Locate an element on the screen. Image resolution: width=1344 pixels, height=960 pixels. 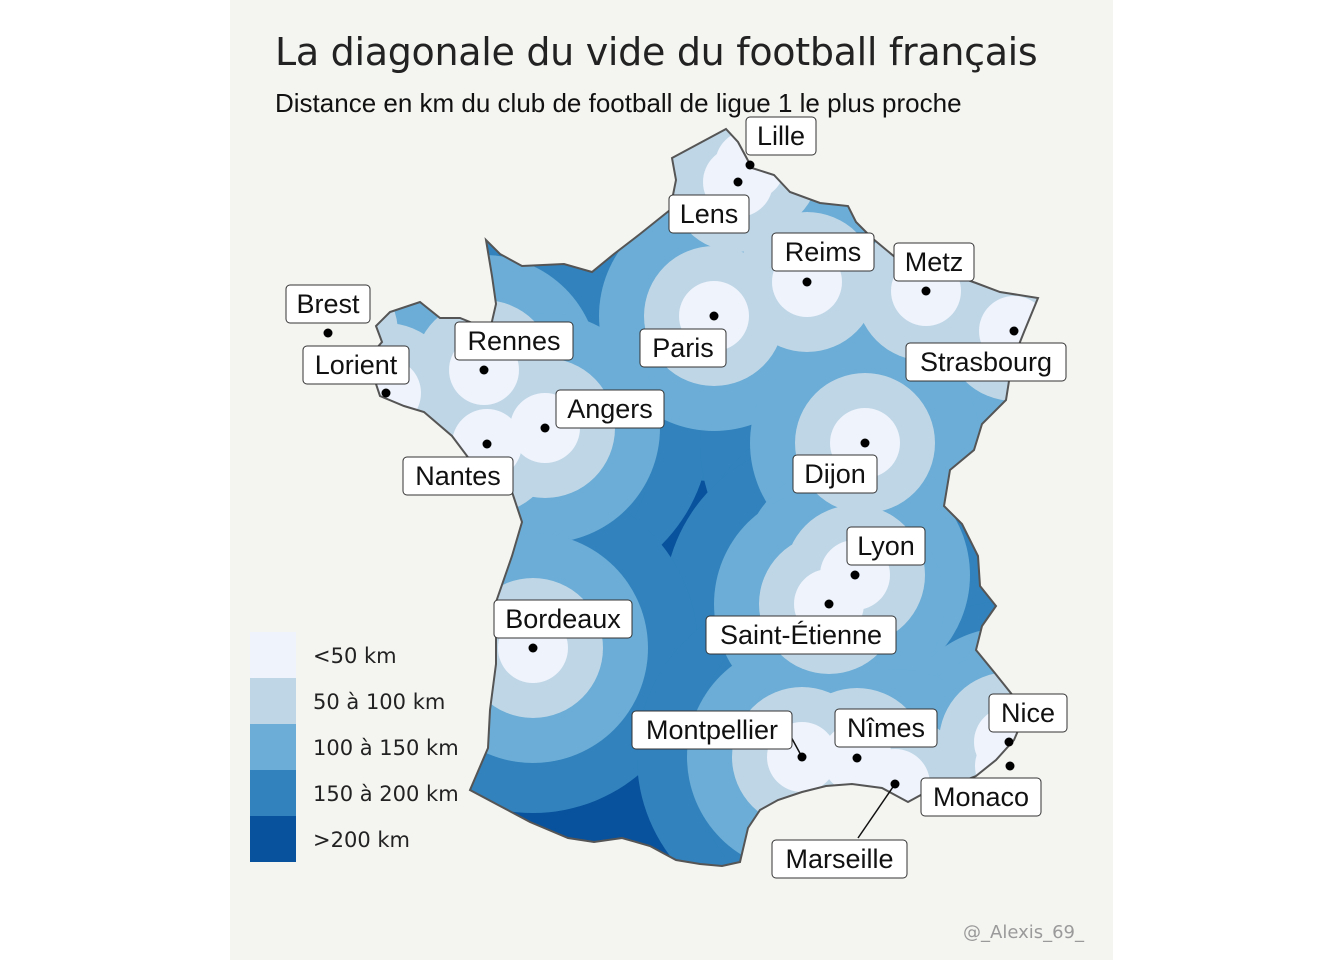
club-name: Lyon is located at coordinates (886, 546).